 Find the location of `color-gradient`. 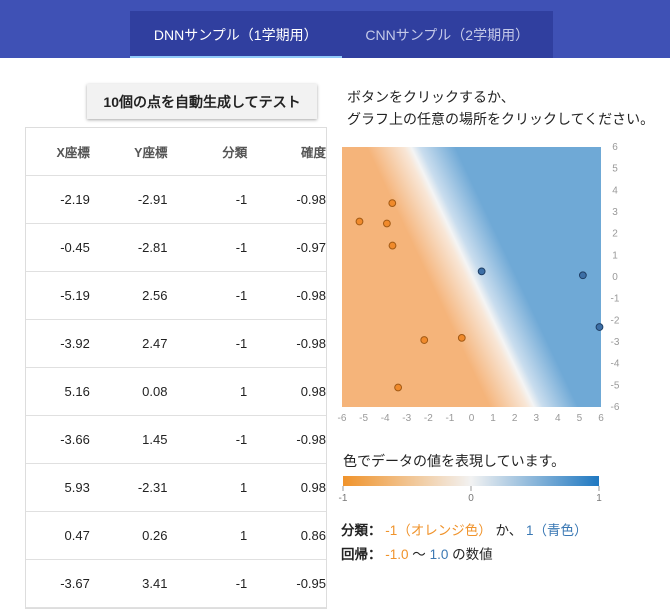

color-gradient is located at coordinates (471, 481).